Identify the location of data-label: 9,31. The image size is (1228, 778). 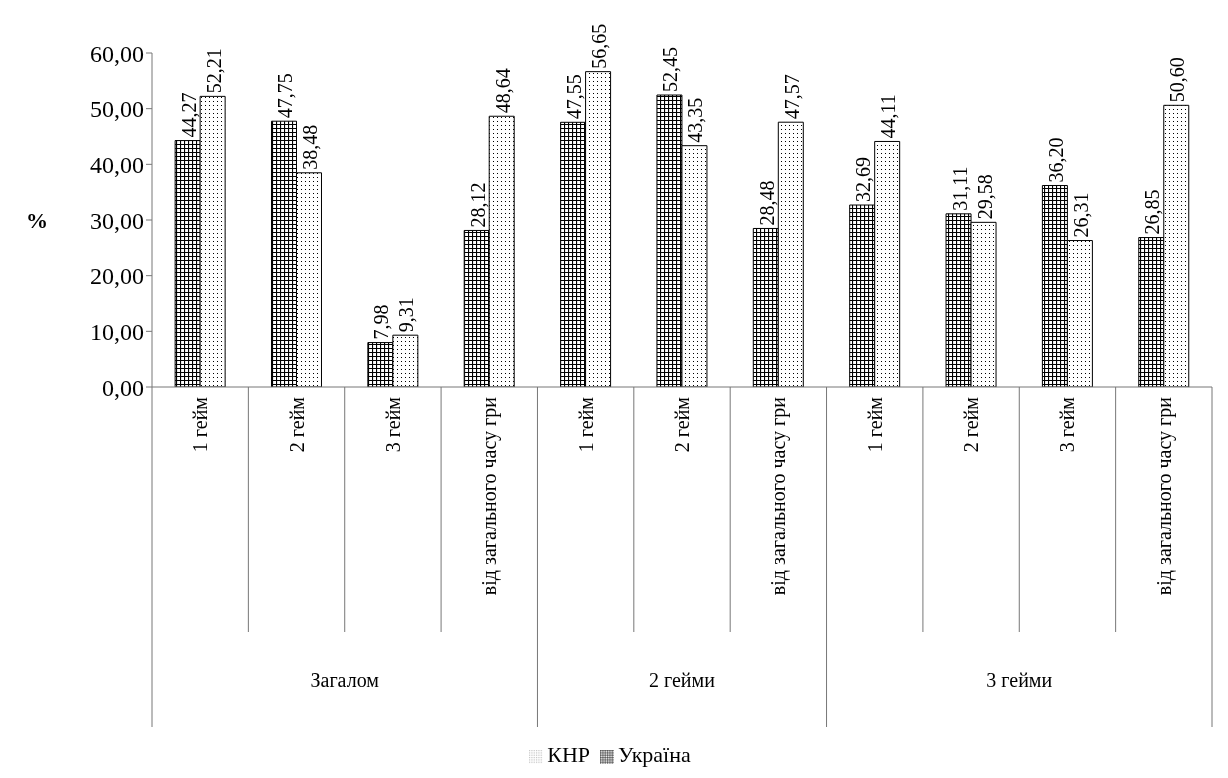
(406, 315).